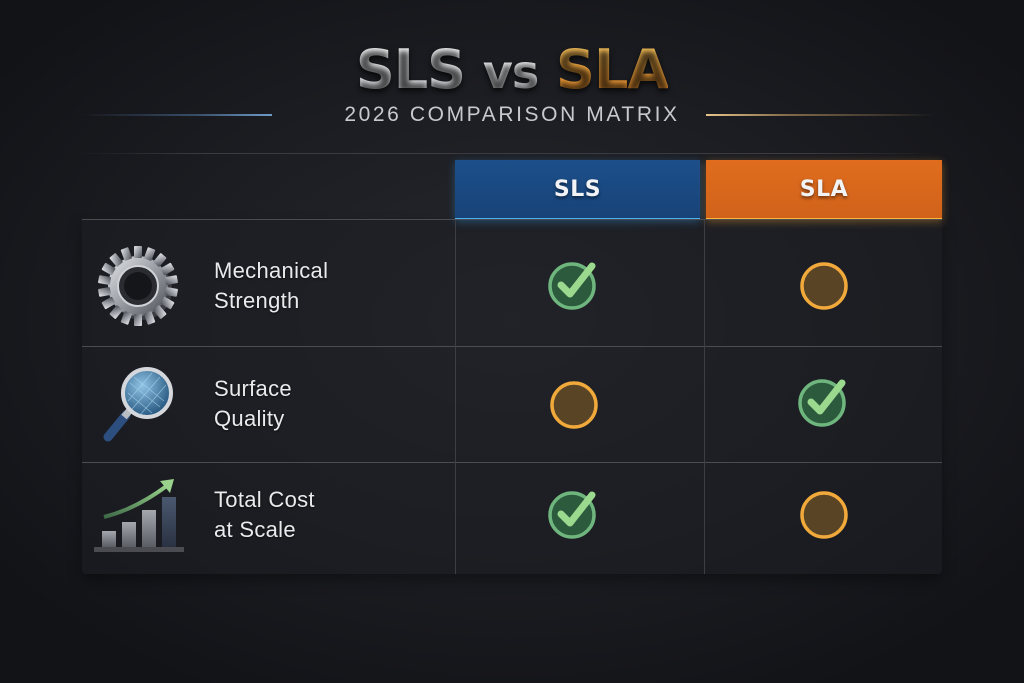 The image size is (1024, 683). I want to click on column-header-sla: SLA, so click(824, 190).